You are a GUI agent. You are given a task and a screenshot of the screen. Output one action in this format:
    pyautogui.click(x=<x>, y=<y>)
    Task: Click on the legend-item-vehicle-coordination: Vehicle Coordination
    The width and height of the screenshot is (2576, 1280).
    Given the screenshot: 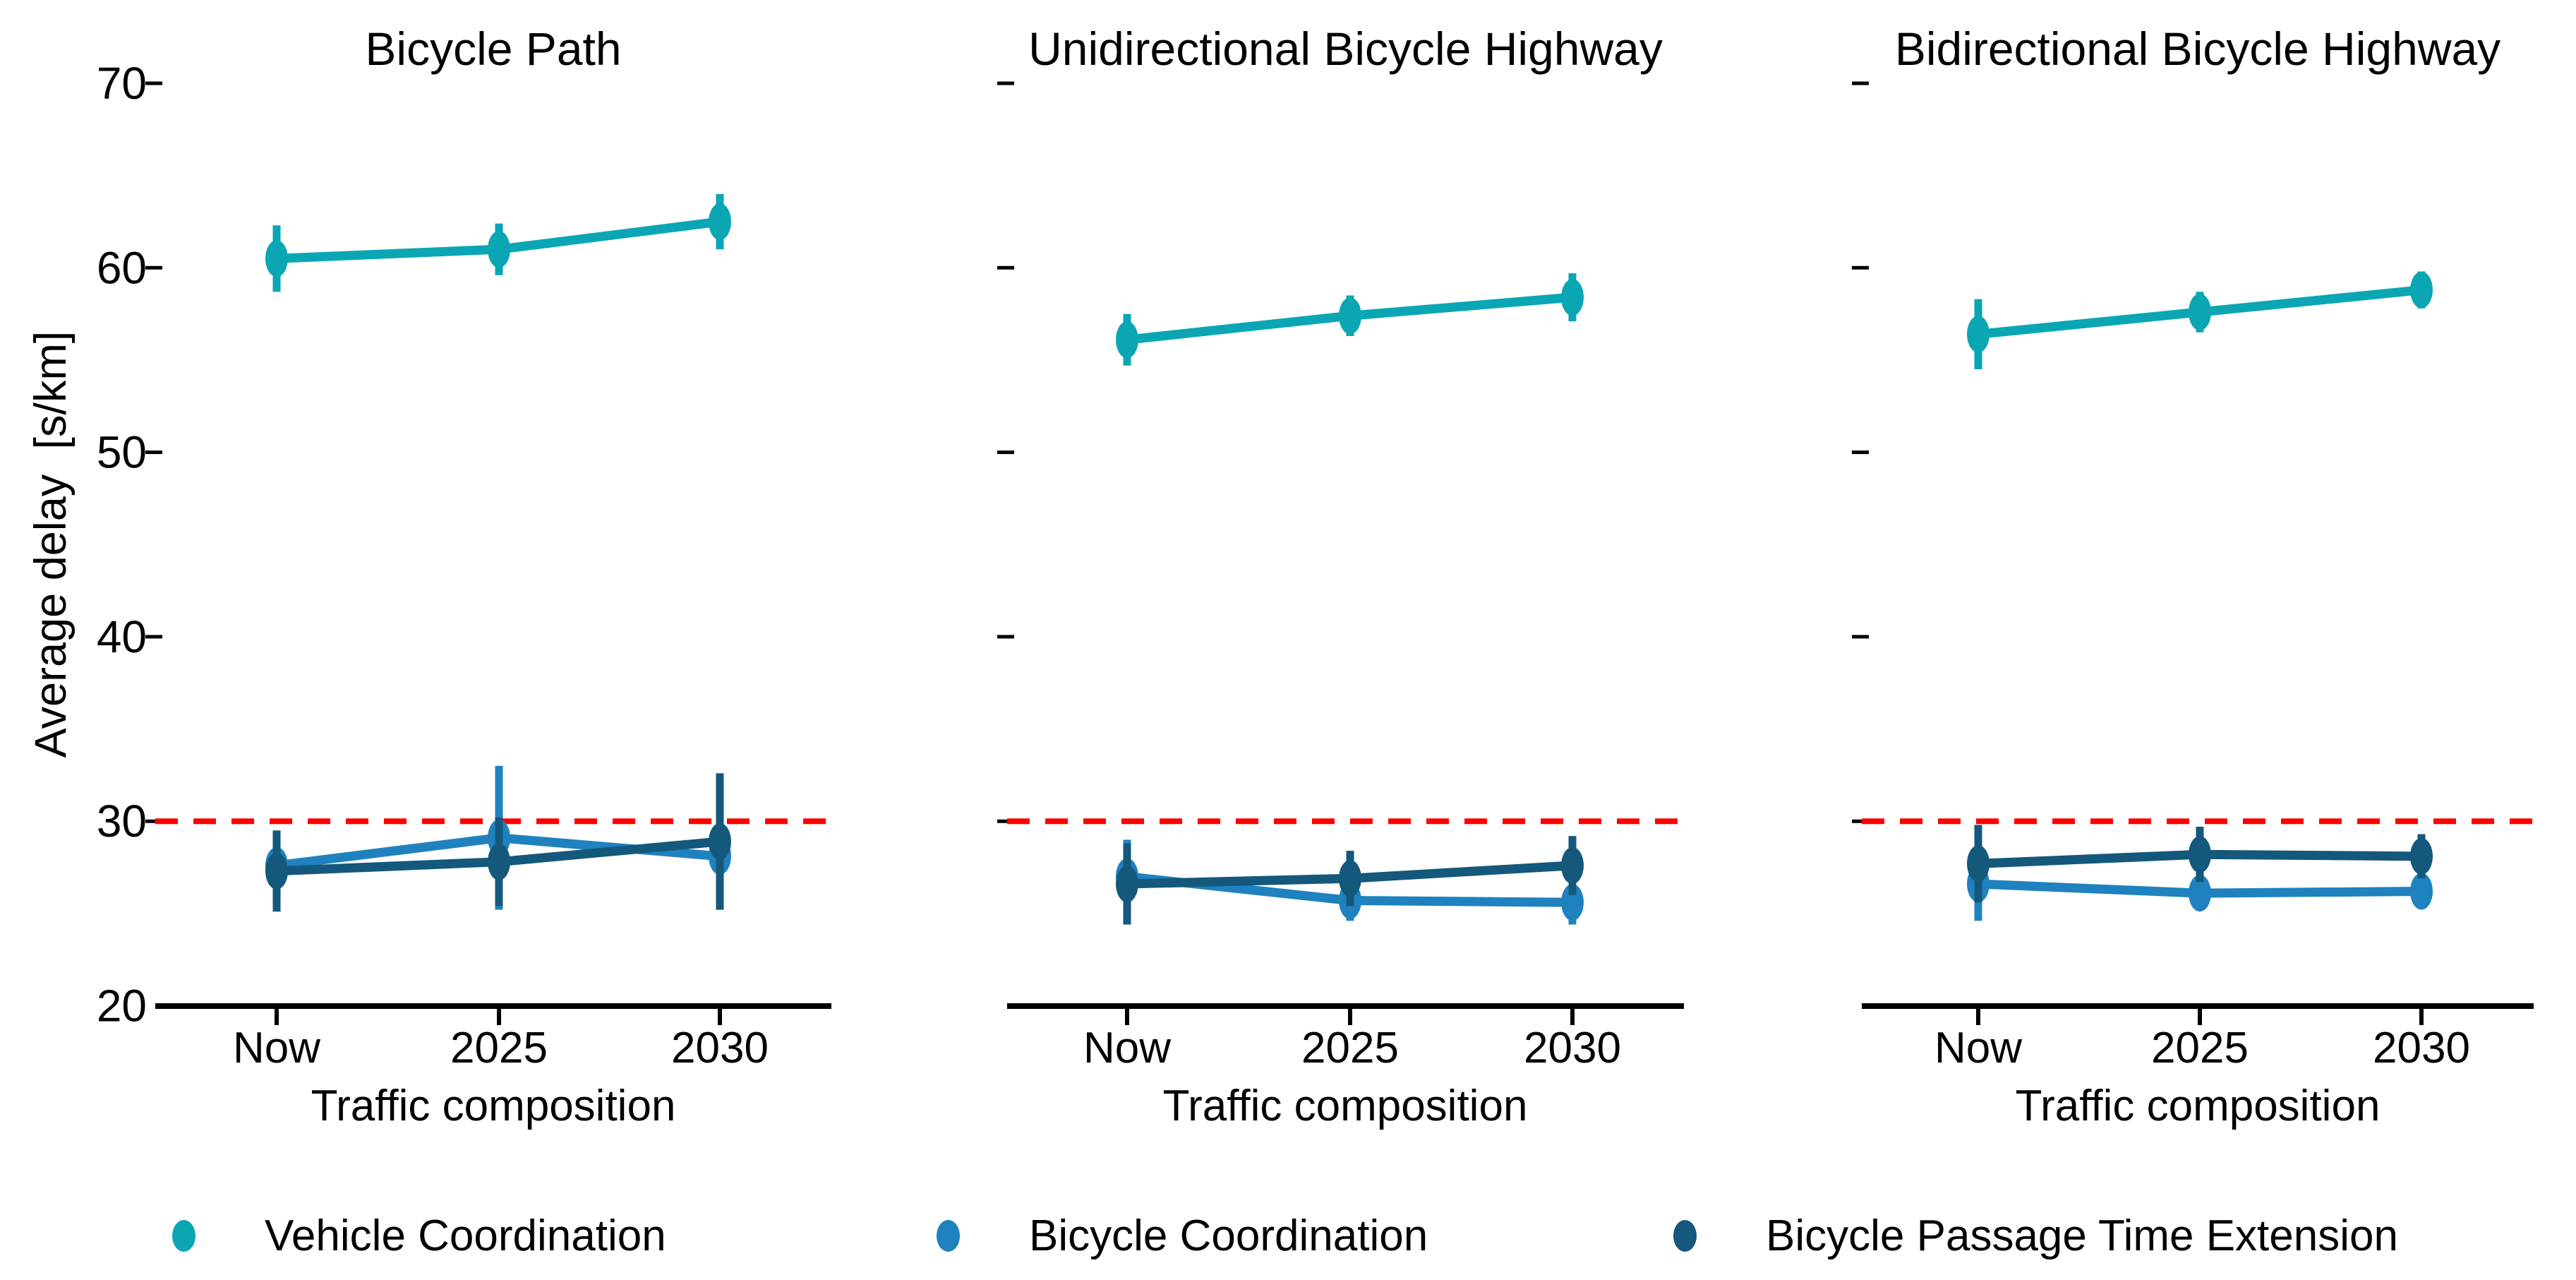 What is the action you would take?
    pyautogui.click(x=419, y=1236)
    